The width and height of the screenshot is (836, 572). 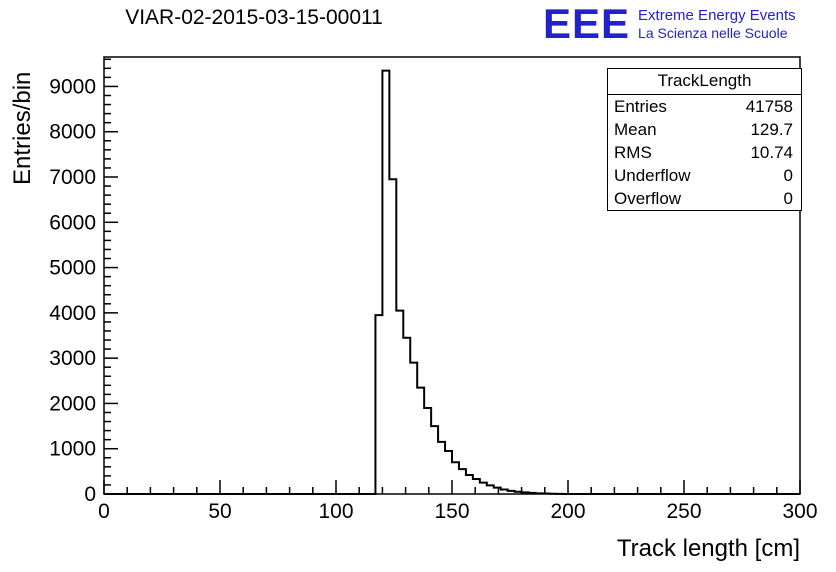 What do you see at coordinates (451, 511) in the screenshot?
I see `svg-text: 150` at bounding box center [451, 511].